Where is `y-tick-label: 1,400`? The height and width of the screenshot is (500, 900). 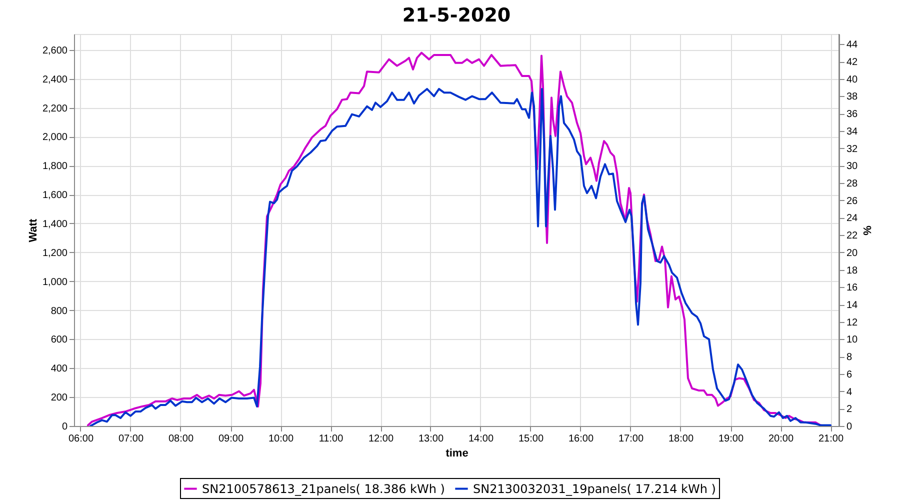 y-tick-label: 1,400 is located at coordinates (55, 224).